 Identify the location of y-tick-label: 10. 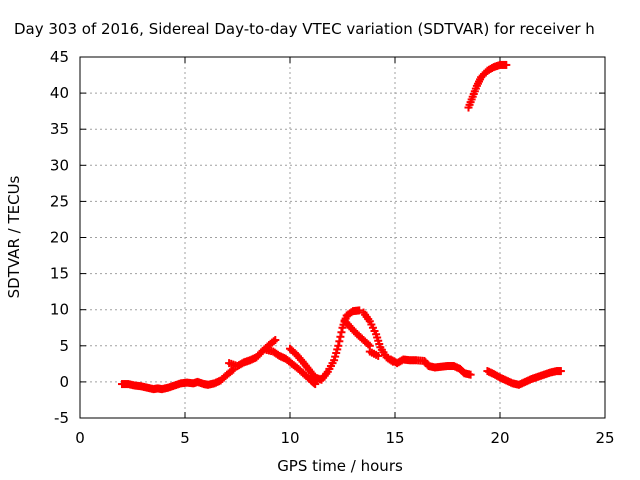
(59, 310).